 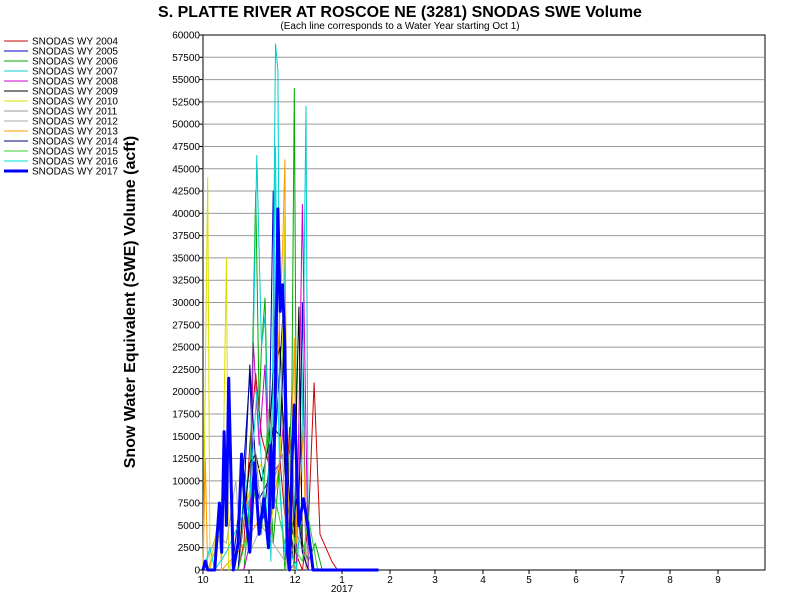 I want to click on series-line-snodas-wy-2017, so click(x=290, y=389).